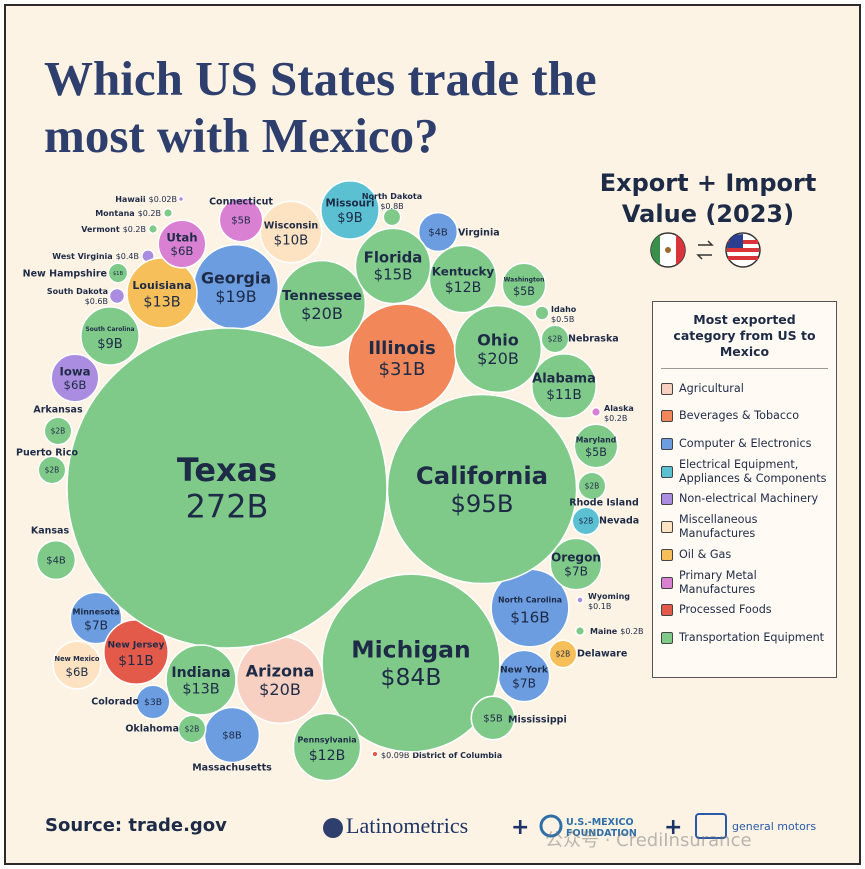 Image resolution: width=865 pixels, height=869 pixels. I want to click on bubble-name: Louisiana, so click(161, 285).